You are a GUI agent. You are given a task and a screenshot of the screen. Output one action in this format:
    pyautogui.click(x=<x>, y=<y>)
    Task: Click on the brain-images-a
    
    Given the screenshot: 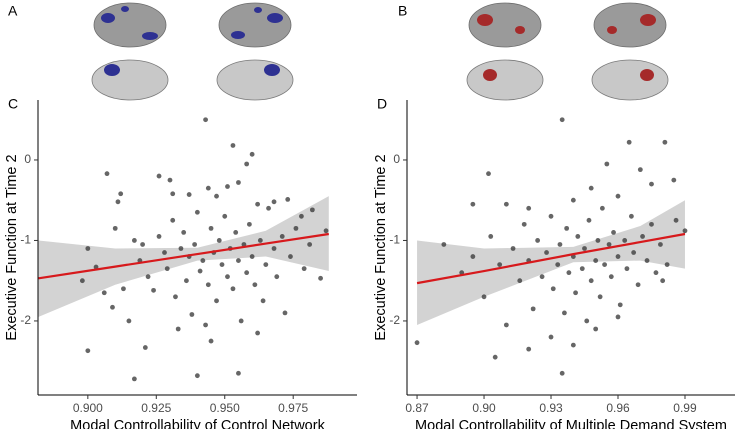 What is the action you would take?
    pyautogui.click(x=192, y=51)
    